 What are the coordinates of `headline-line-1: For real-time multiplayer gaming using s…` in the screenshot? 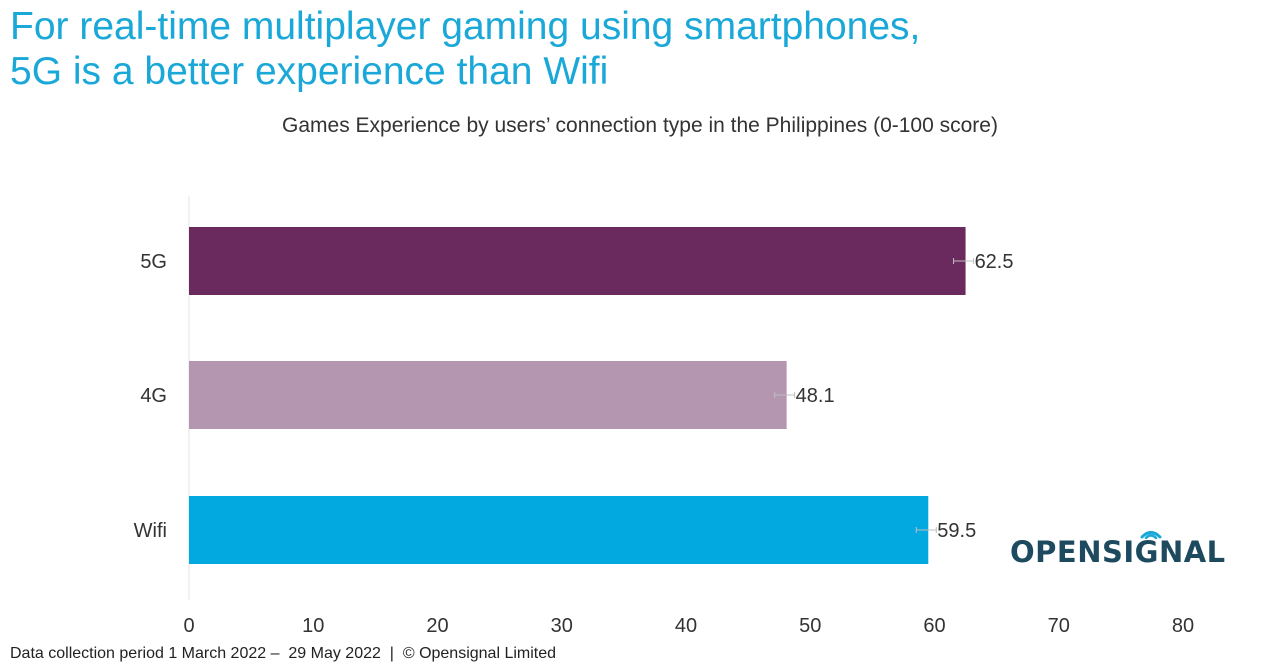 It's located at (465, 26).